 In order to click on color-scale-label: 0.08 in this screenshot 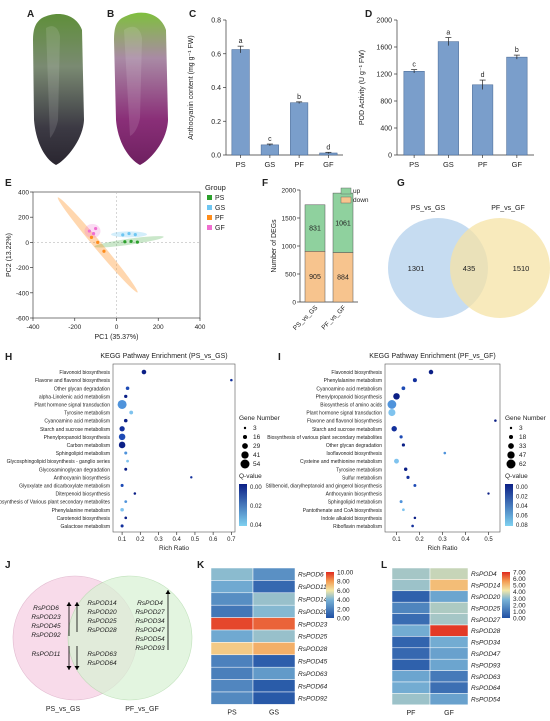, I will do `click(522, 526)`.